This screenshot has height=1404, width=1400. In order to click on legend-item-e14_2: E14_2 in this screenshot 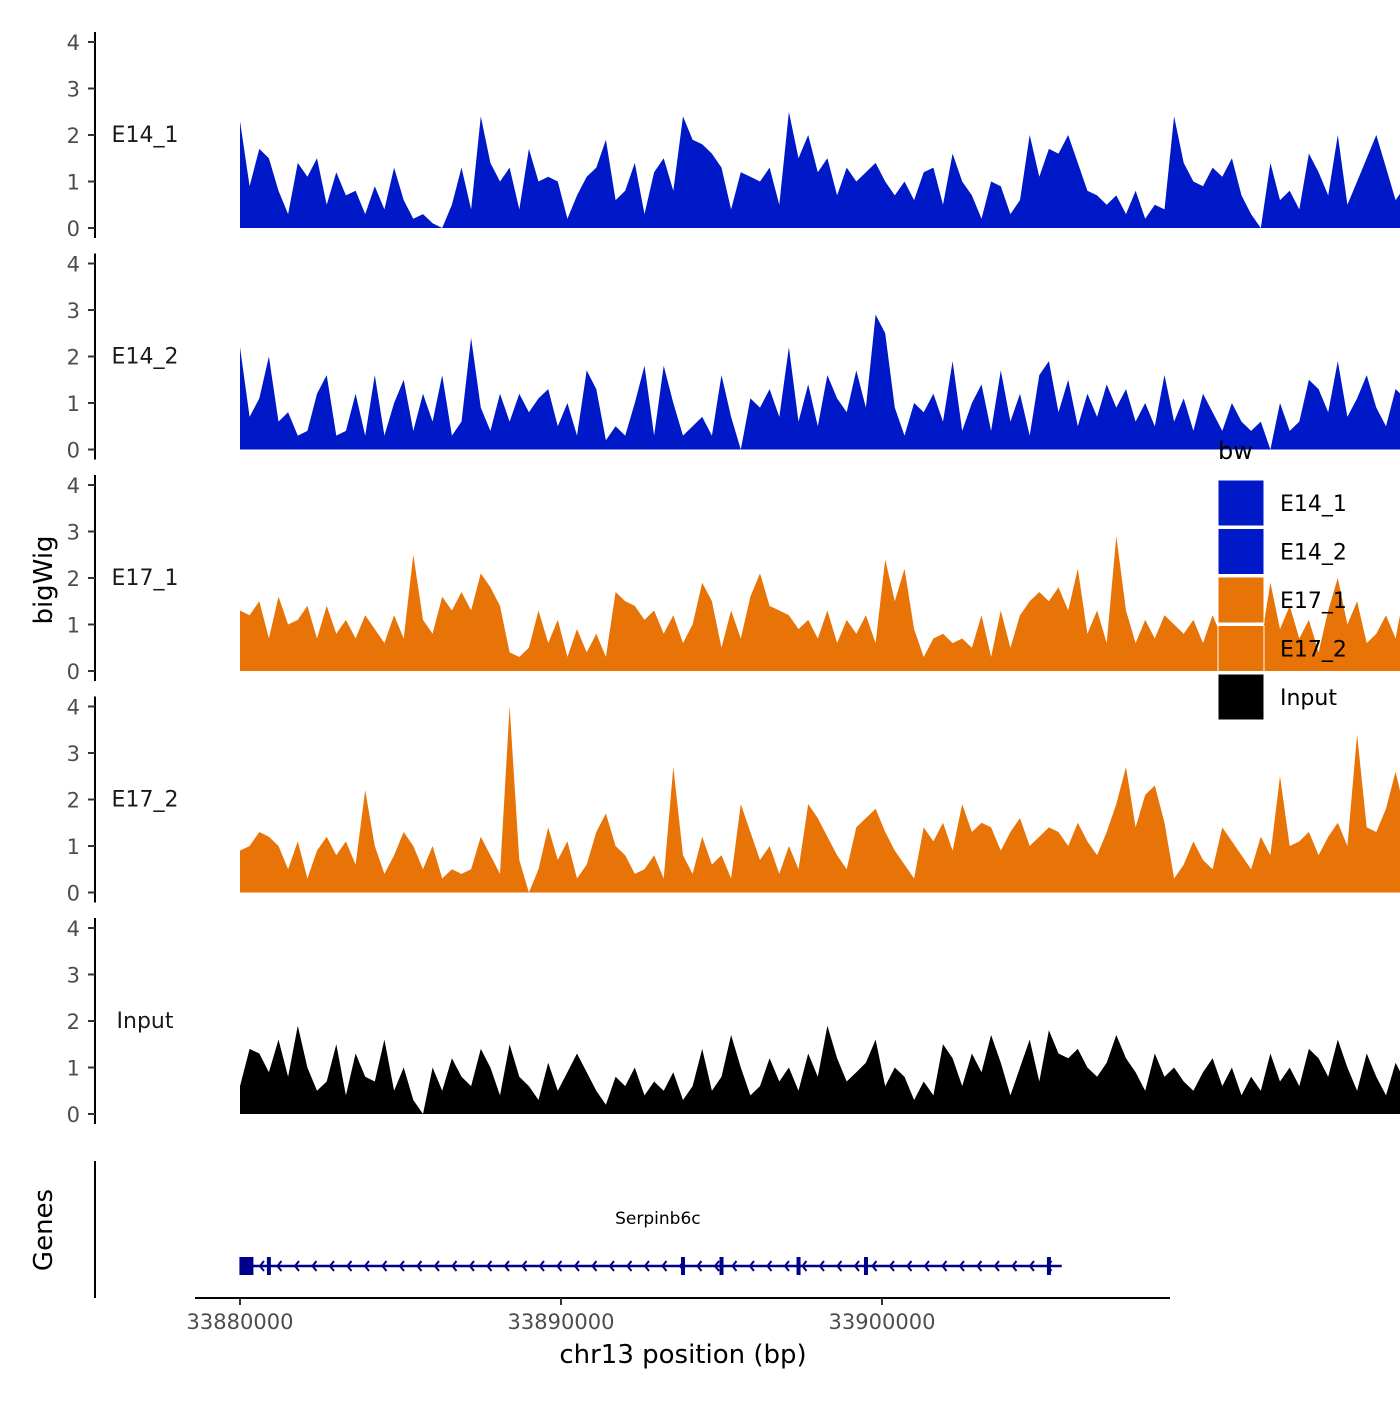, I will do `click(1282, 551)`.